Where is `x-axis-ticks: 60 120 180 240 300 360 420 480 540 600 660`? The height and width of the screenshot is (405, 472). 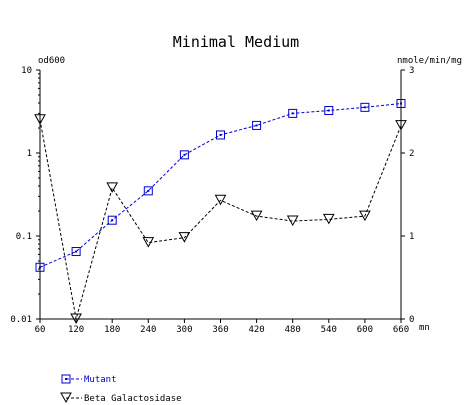
x-axis-ticks: 60 120 180 240 300 360 420 480 540 600 660 is located at coordinates (222, 327).